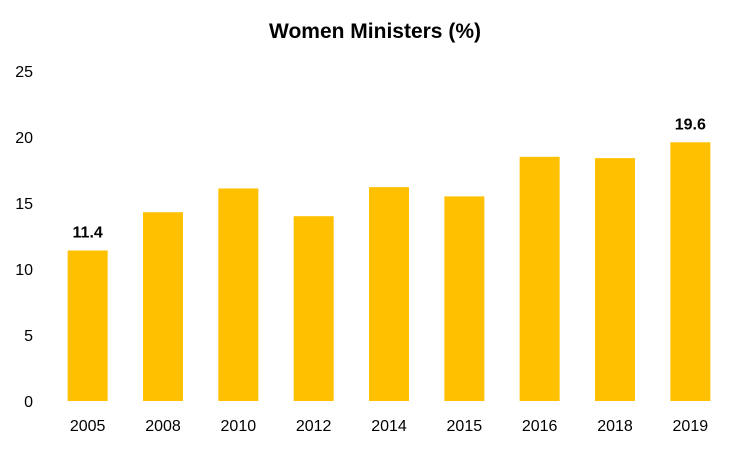  Describe the element at coordinates (163, 306) in the screenshot. I see `bar-2008` at that location.